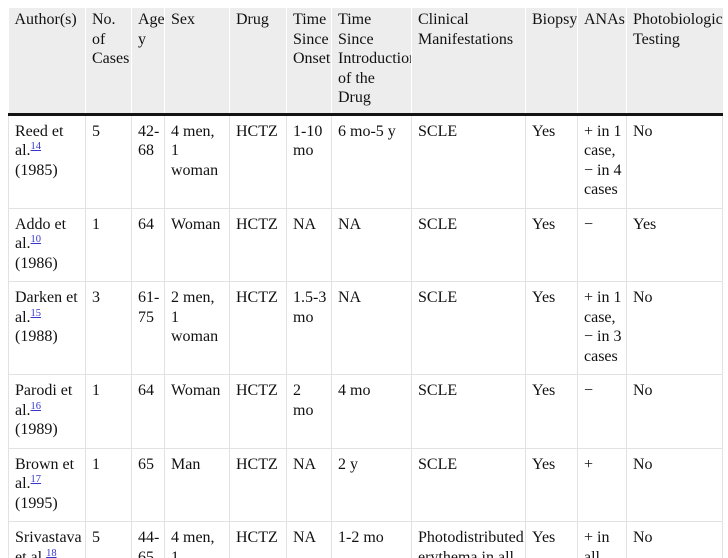 Image resolution: width=728 pixels, height=558 pixels. Describe the element at coordinates (44, 400) in the screenshot. I see `author-name: Parodi et al.` at that location.